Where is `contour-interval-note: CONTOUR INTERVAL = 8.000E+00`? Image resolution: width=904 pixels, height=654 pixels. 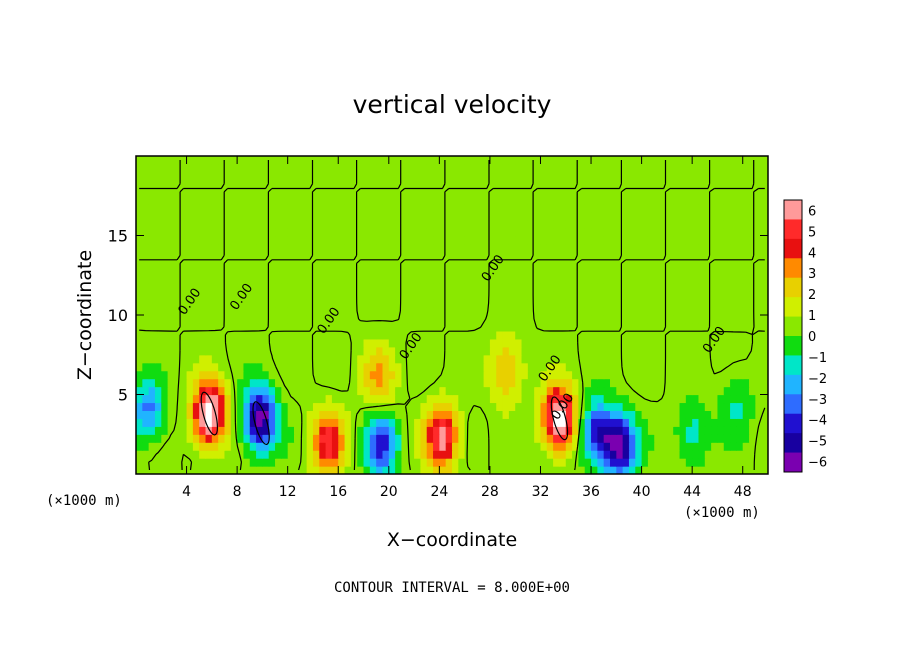 contour-interval-note: CONTOUR INTERVAL = 8.000E+00 is located at coordinates (452, 588).